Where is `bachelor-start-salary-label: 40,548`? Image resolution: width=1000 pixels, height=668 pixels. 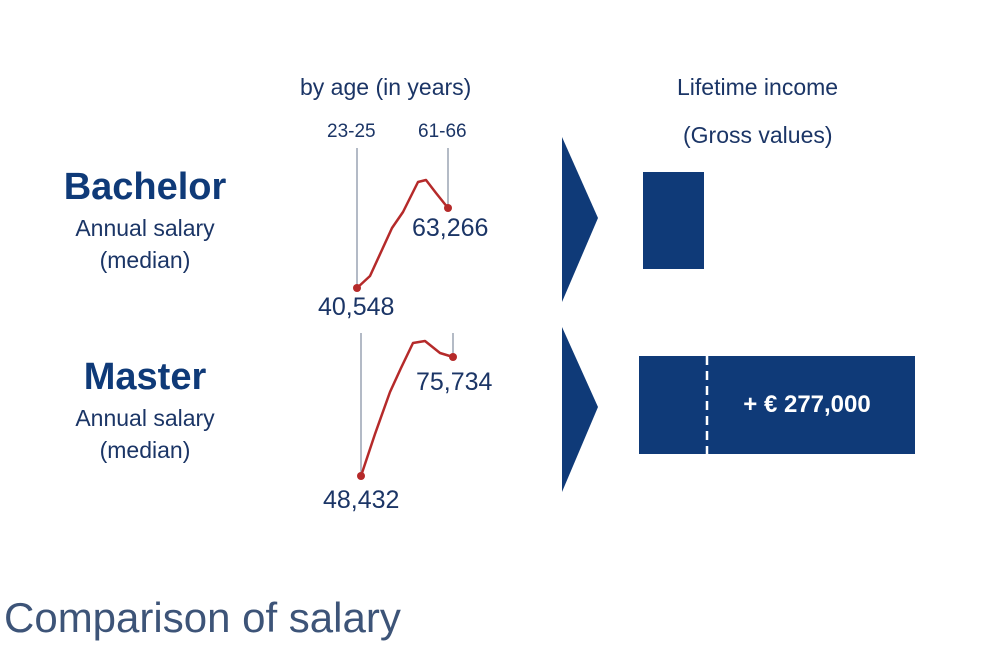 bachelor-start-salary-label: 40,548 is located at coordinates (356, 307).